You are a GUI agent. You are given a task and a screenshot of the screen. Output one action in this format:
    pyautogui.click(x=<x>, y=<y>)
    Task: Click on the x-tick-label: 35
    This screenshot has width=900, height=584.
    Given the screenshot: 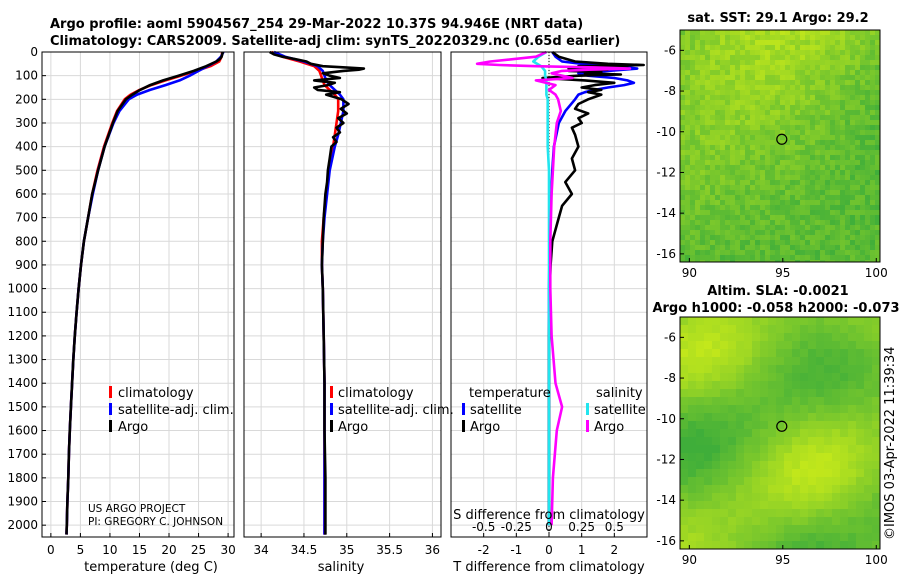 What is the action you would take?
    pyautogui.click(x=346, y=550)
    